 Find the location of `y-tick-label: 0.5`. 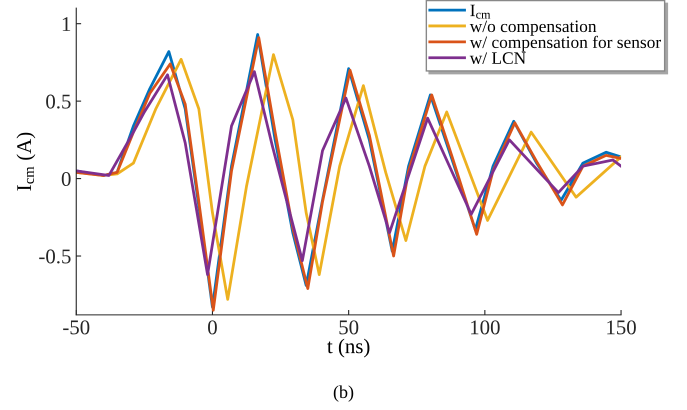

y-tick-label: 0.5 is located at coordinates (58, 101).